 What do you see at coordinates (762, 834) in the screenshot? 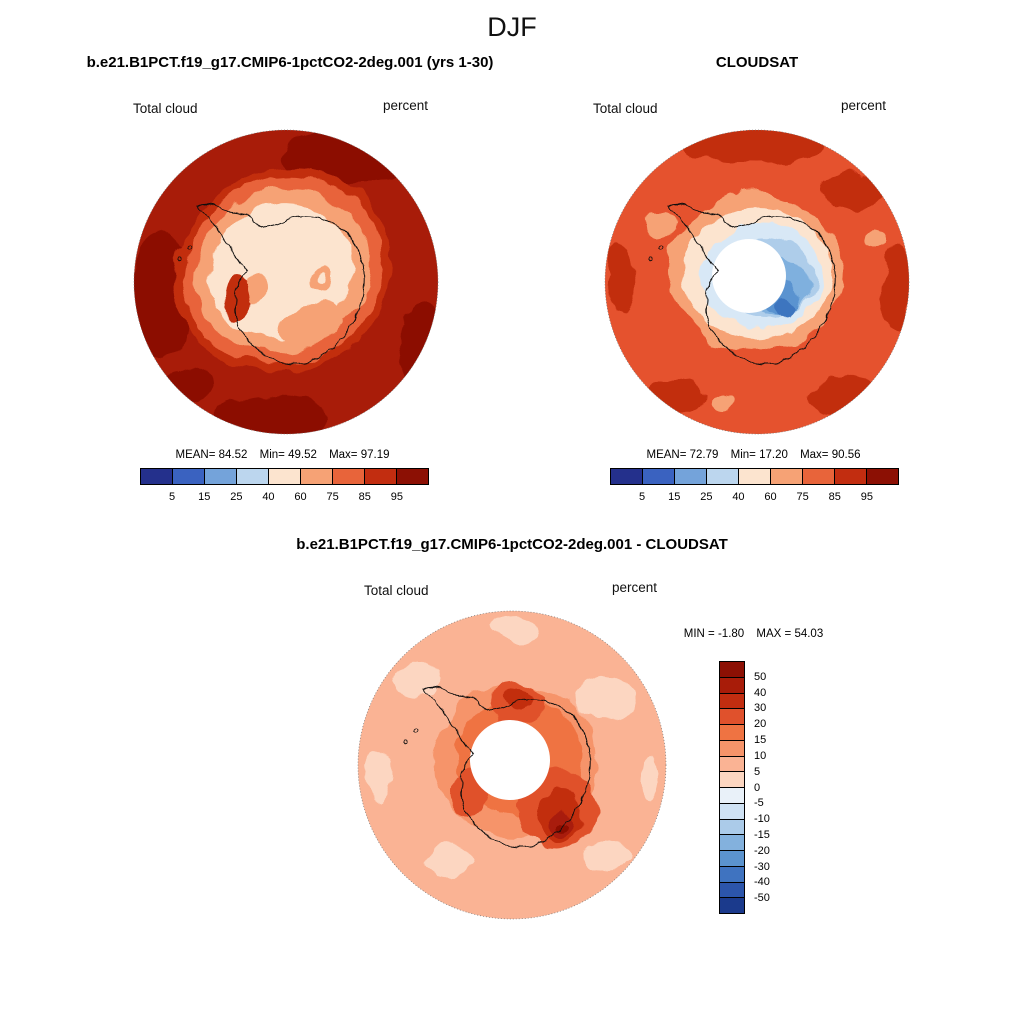
I see `colorbar-tick-label: -15` at bounding box center [762, 834].